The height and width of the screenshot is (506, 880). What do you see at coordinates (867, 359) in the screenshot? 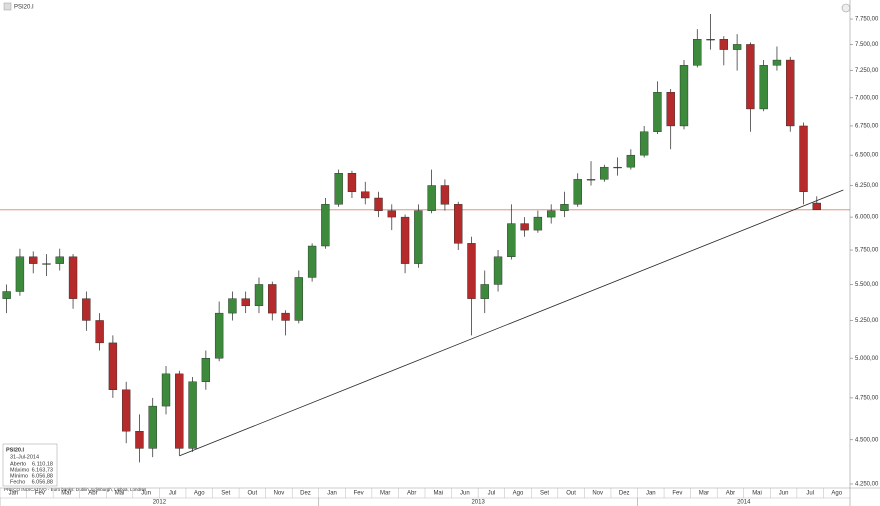
I see `y-tick-label: 5.000,00` at bounding box center [867, 359].